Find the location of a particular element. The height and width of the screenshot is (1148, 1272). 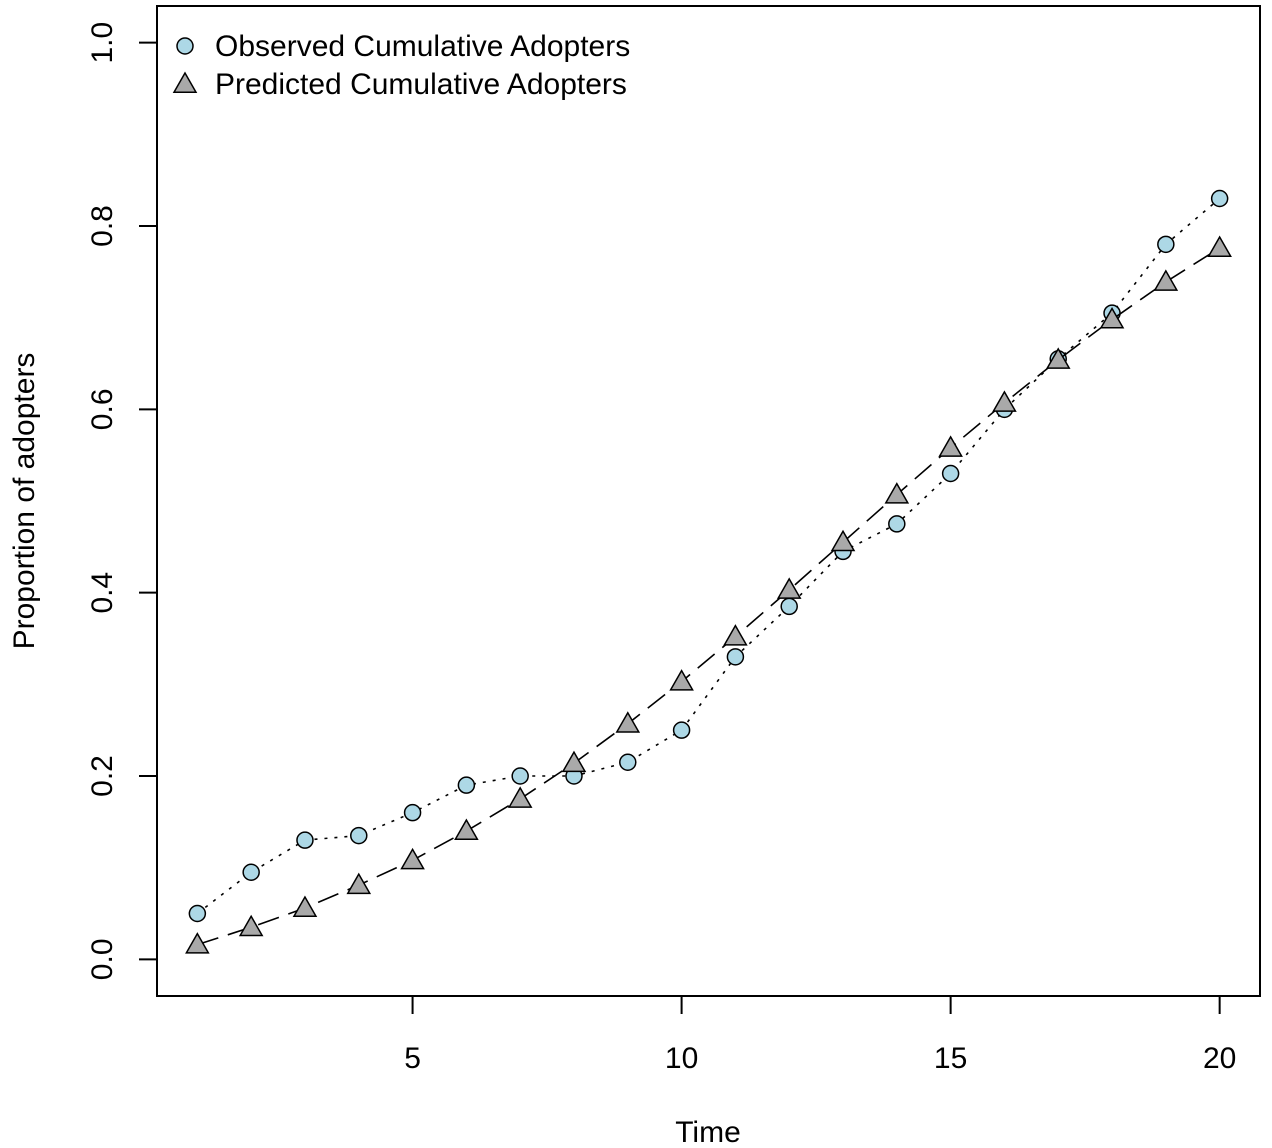

y-tick-label: 0.6 is located at coordinates (102, 409).